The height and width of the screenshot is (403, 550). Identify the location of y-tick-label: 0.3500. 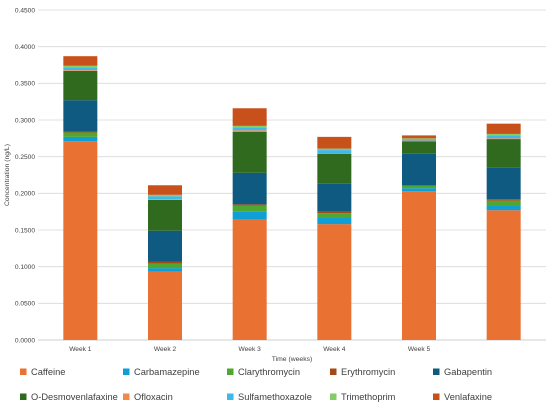
(25, 84).